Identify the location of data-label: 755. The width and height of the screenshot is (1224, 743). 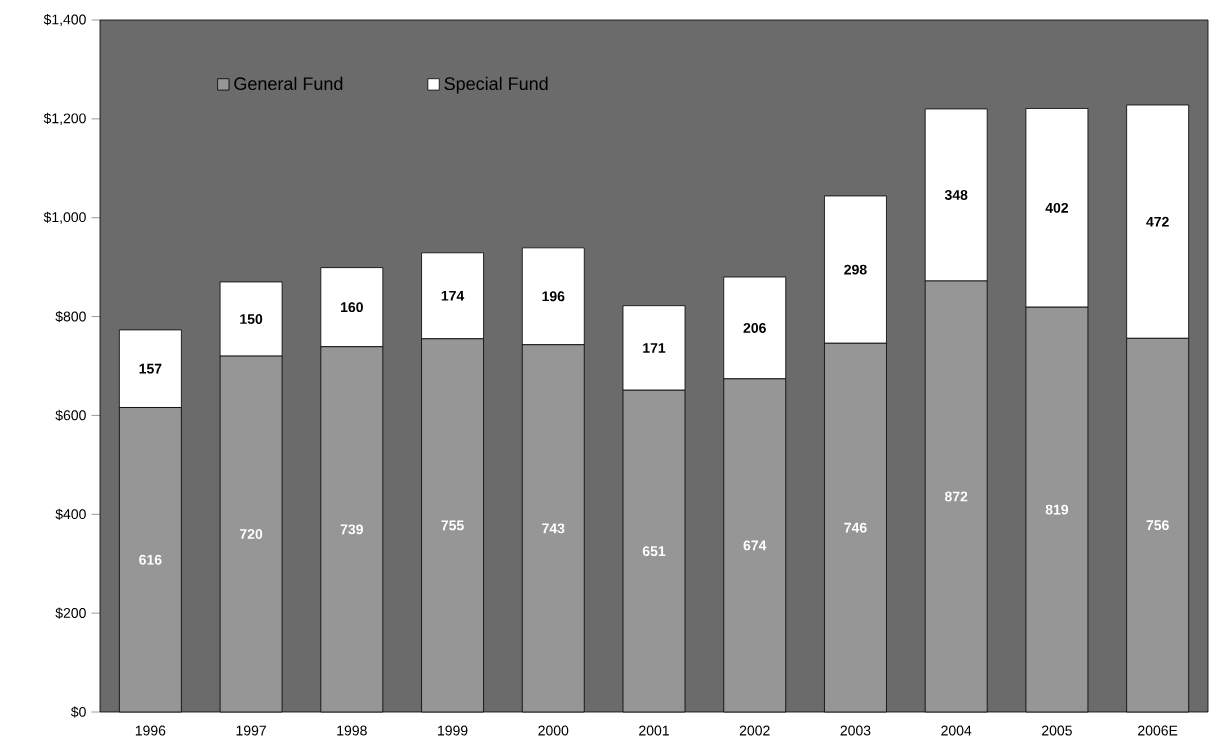
(452, 525).